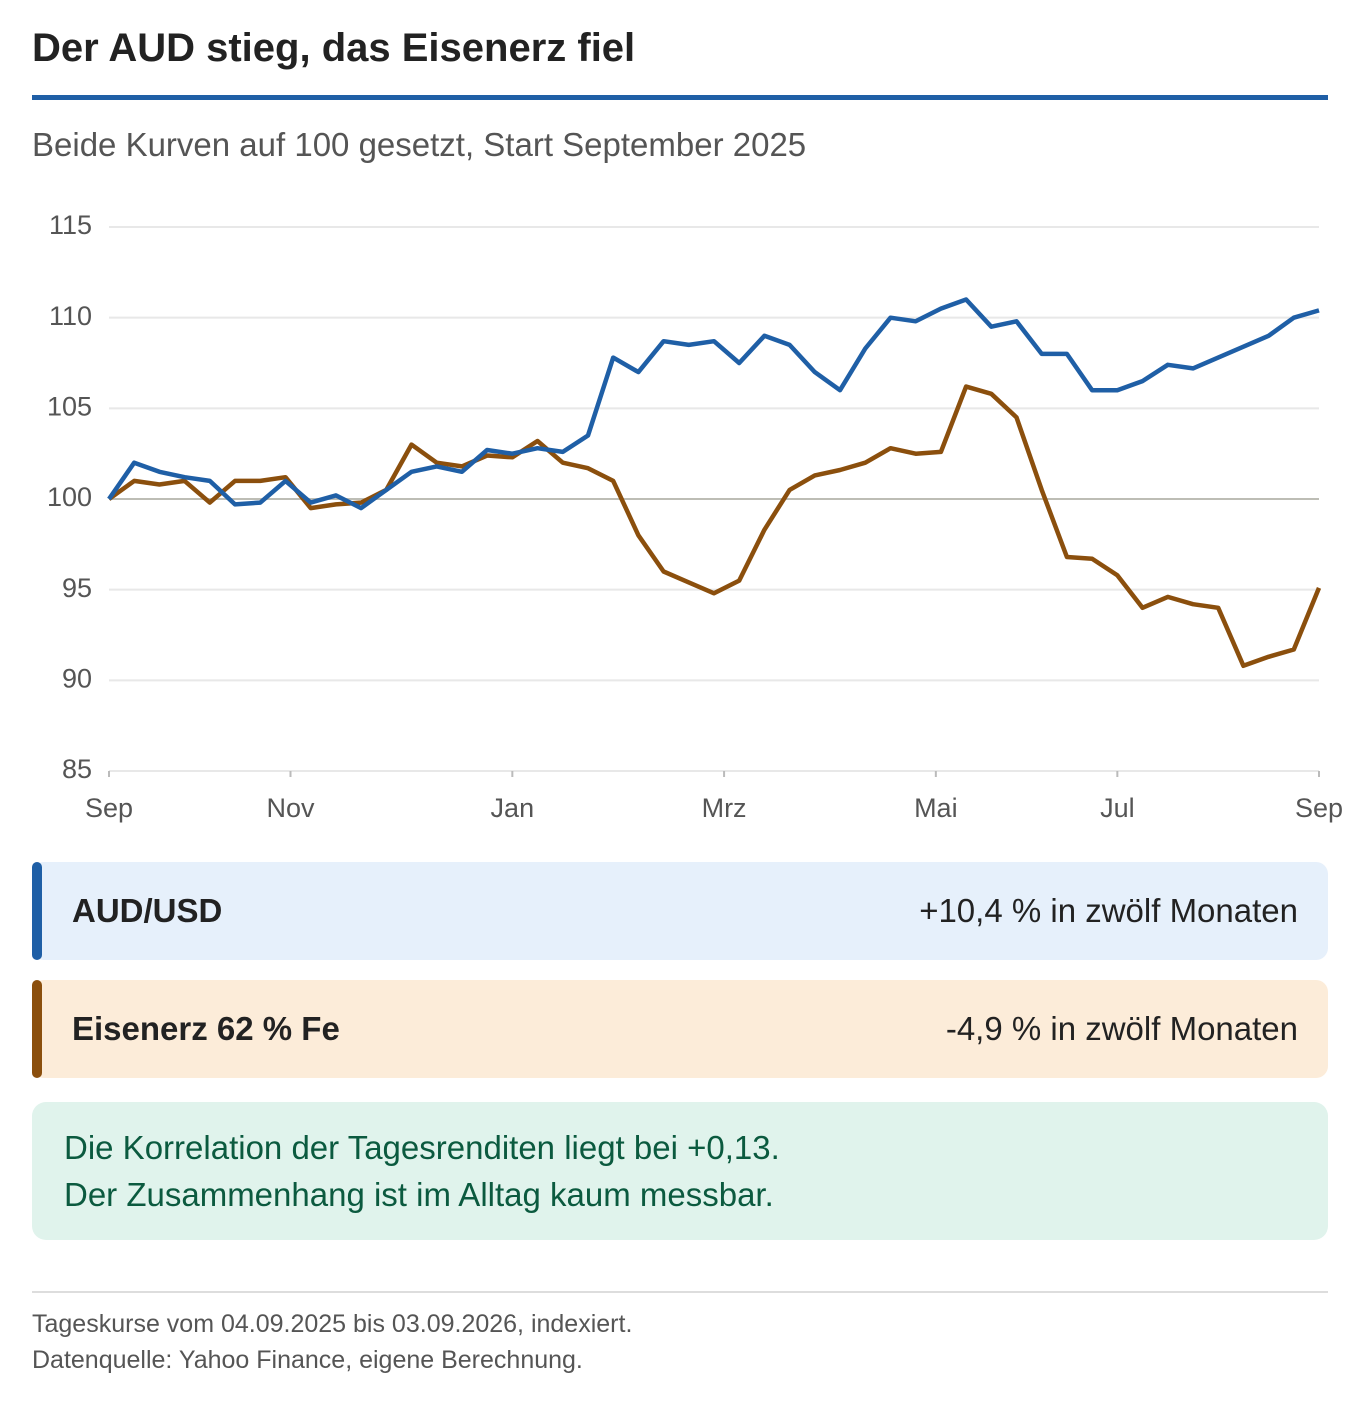  I want to click on x-tick-label: Jul, so click(1117, 808).